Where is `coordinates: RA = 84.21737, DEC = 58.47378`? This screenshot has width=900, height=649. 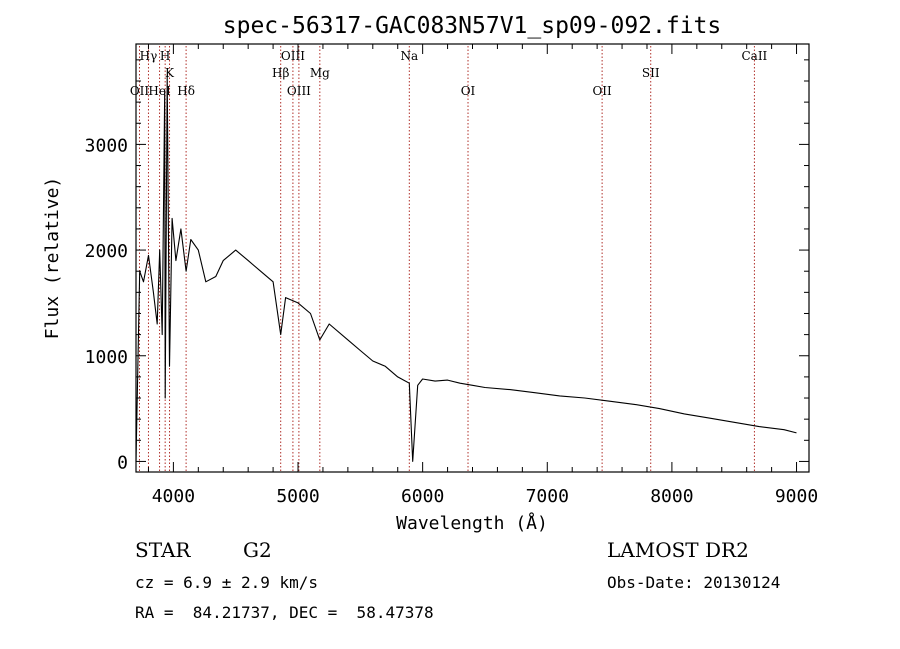
coordinates: RA = 84.21737, DEC = 58.47378 is located at coordinates (284, 612).